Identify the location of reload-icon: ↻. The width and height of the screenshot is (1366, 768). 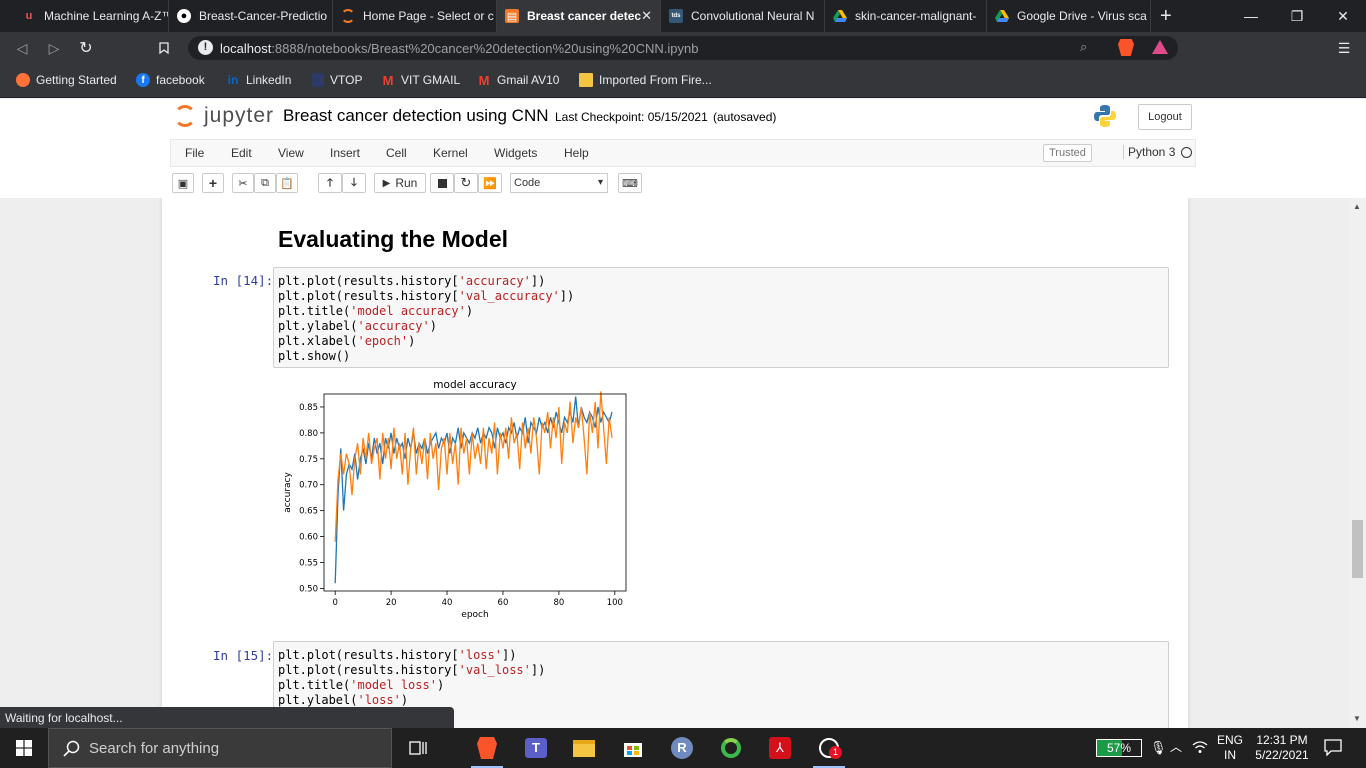
(86, 48).